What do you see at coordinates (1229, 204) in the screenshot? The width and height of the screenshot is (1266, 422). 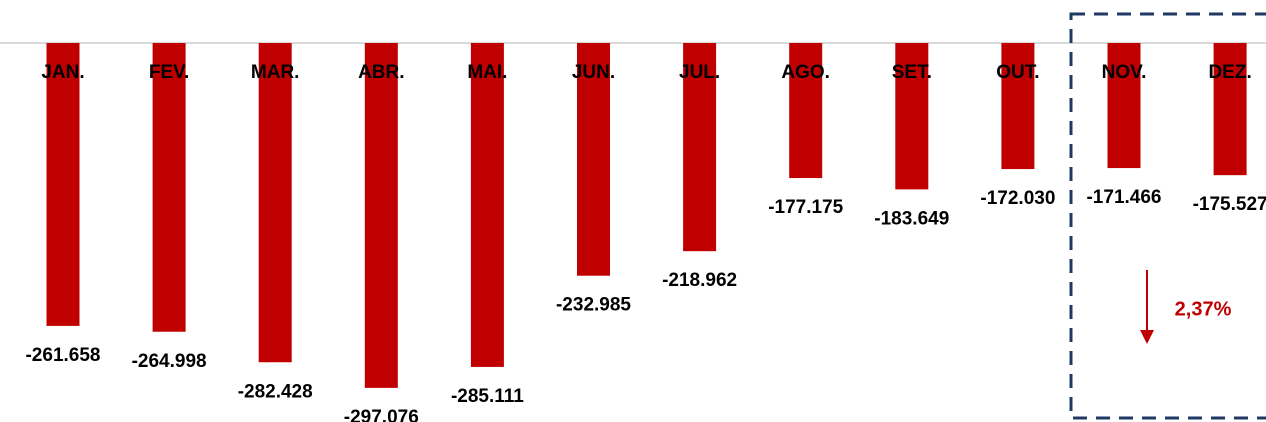 I see `value-label: -175.527` at bounding box center [1229, 204].